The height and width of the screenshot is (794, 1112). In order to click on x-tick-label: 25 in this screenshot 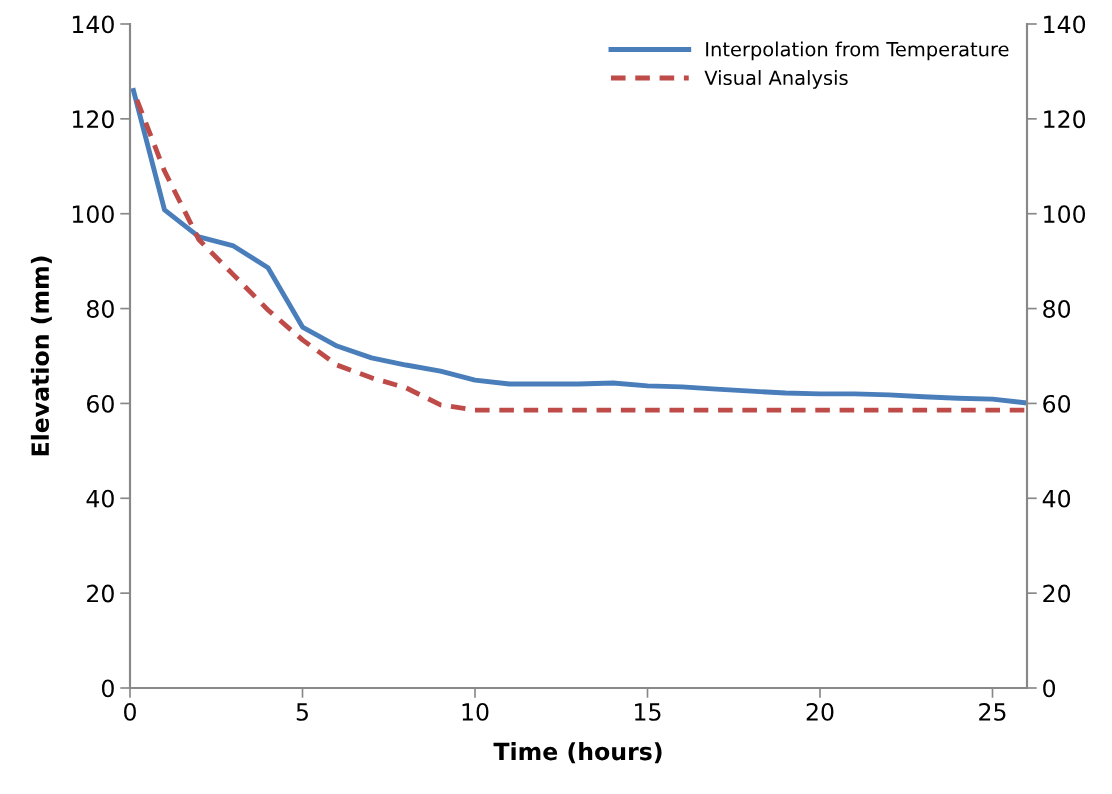, I will do `click(992, 712)`.